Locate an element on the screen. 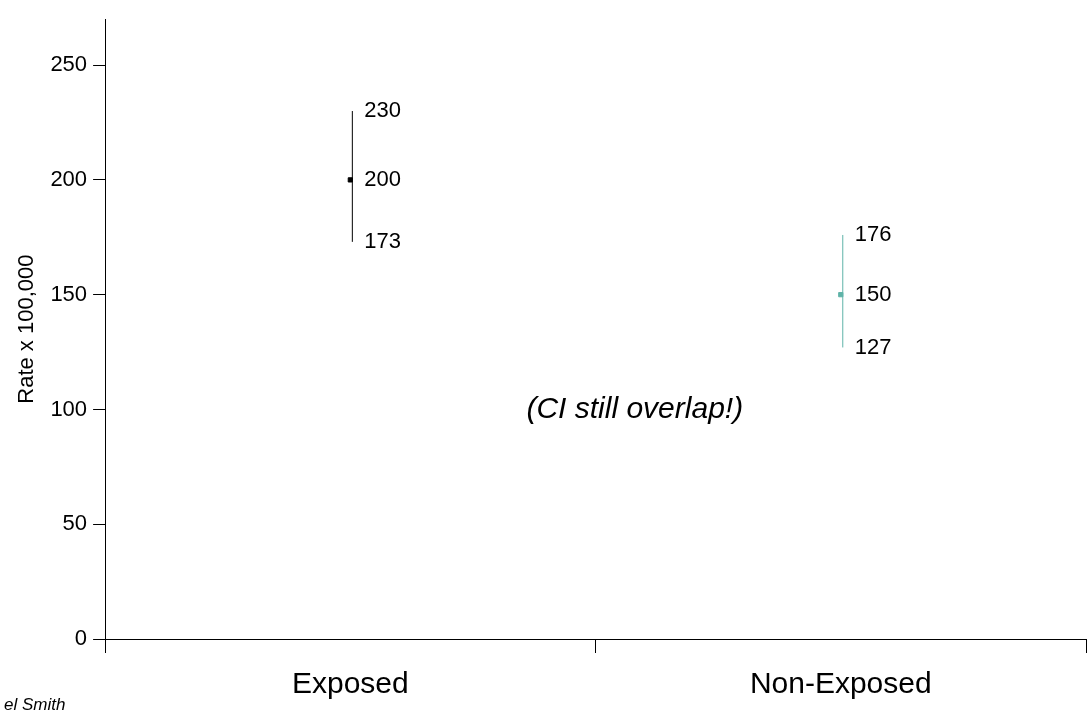 The width and height of the screenshot is (1091, 727). annotation: (CI still overlap!) is located at coordinates (635, 407).